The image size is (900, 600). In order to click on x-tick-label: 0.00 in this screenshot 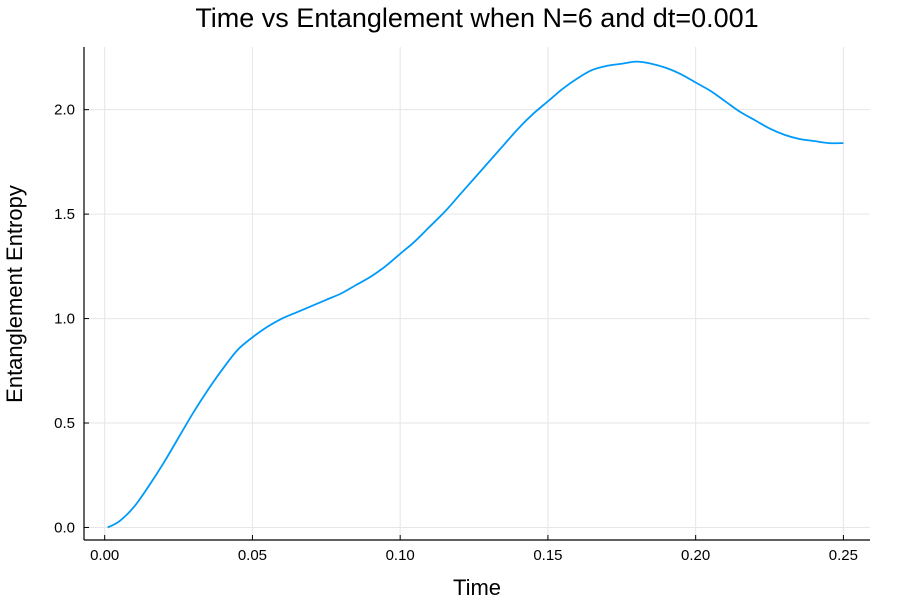, I will do `click(104, 555)`.